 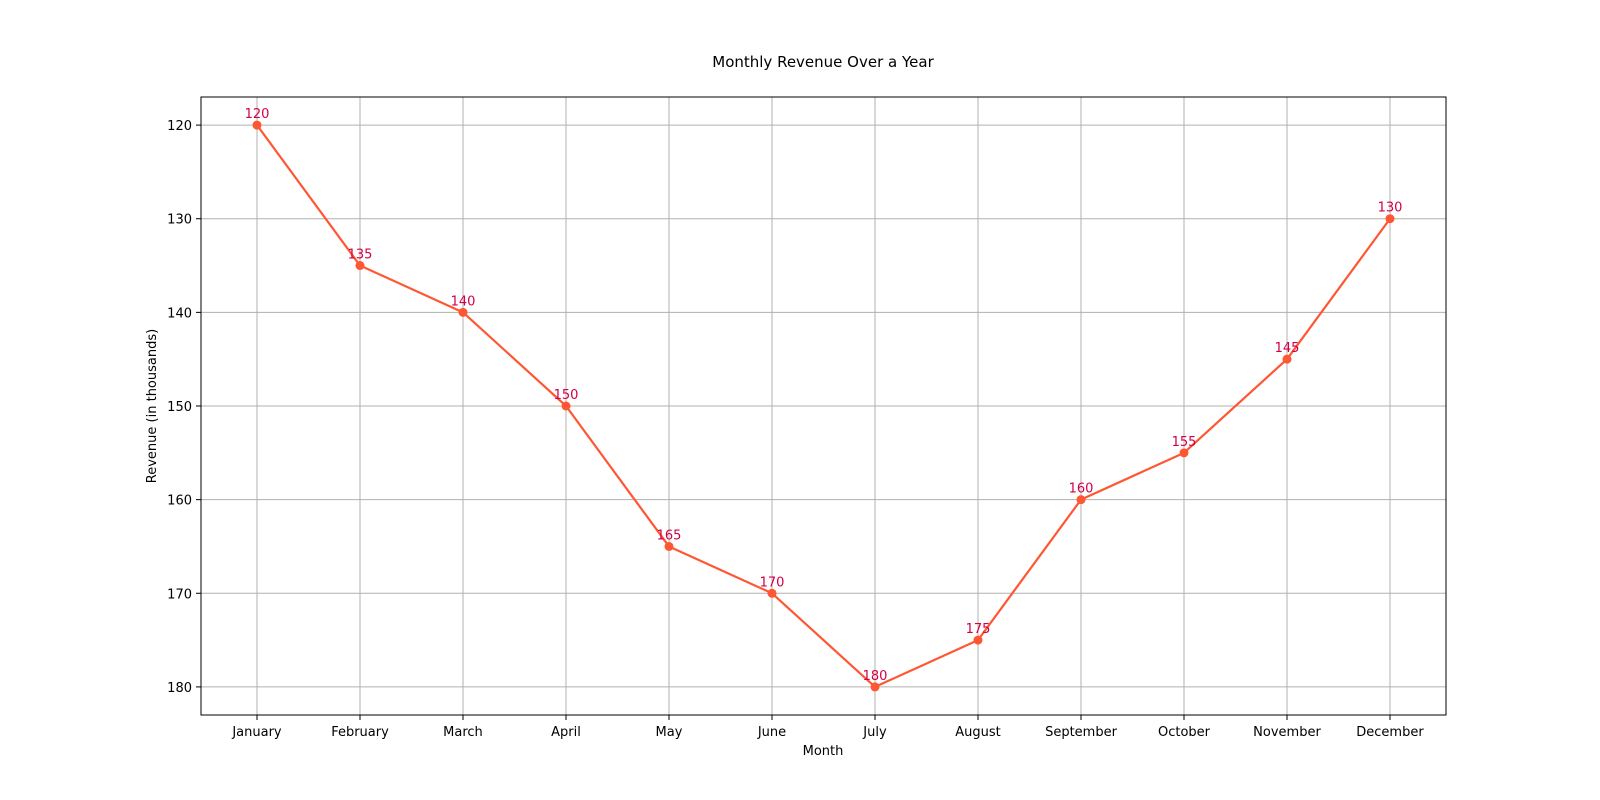 What do you see at coordinates (669, 535) in the screenshot?
I see `data-label: 165` at bounding box center [669, 535].